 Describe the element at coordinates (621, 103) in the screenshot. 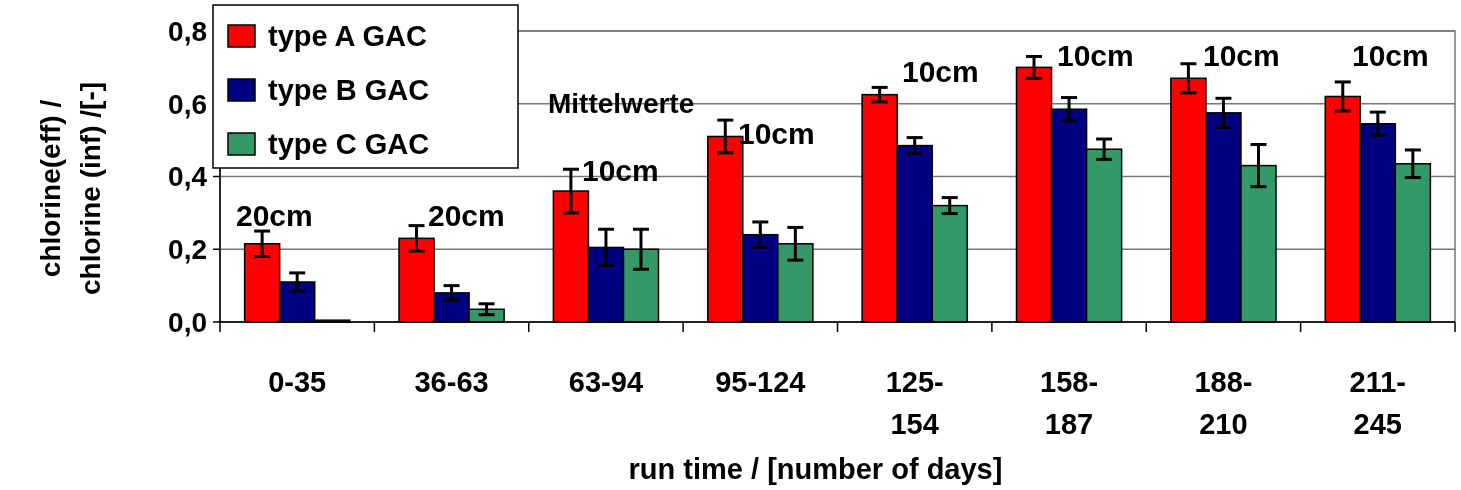

I see `annotation: Mittelwerte` at that location.